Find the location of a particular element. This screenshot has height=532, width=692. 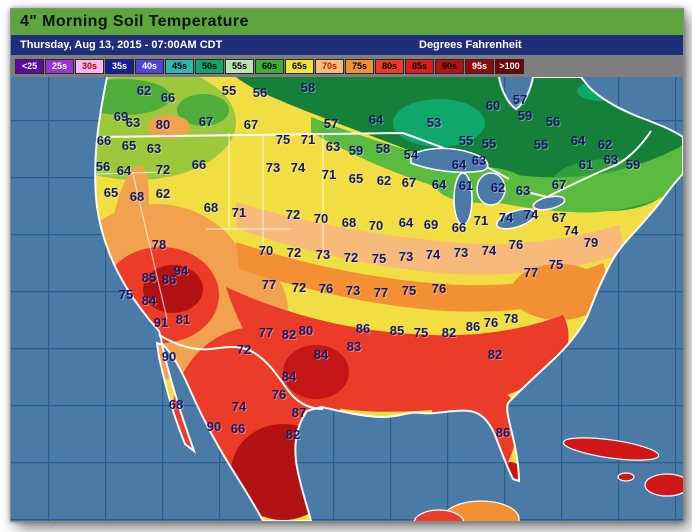

page-title: 4" Morning Soil Temperature is located at coordinates (134, 21).